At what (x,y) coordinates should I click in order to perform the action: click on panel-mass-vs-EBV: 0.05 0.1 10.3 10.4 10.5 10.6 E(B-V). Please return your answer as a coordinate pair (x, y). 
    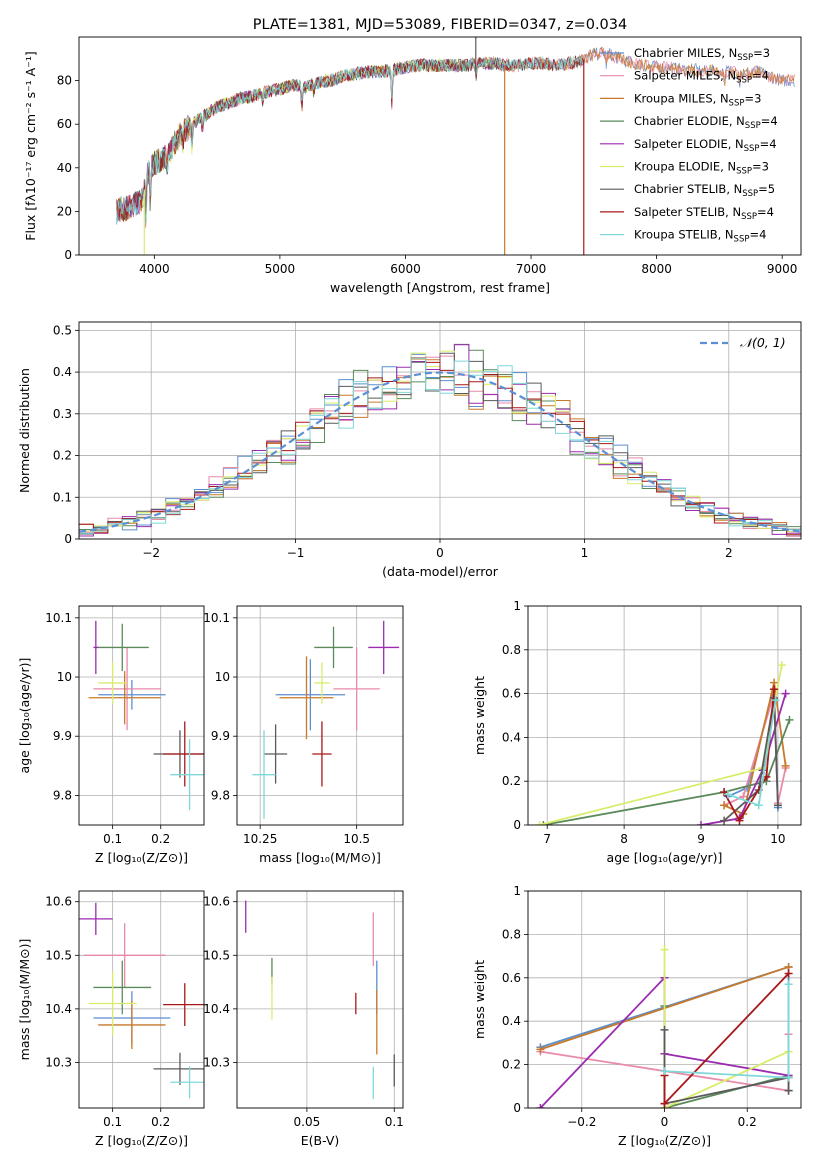
    Looking at the image, I should click on (303, 1019).